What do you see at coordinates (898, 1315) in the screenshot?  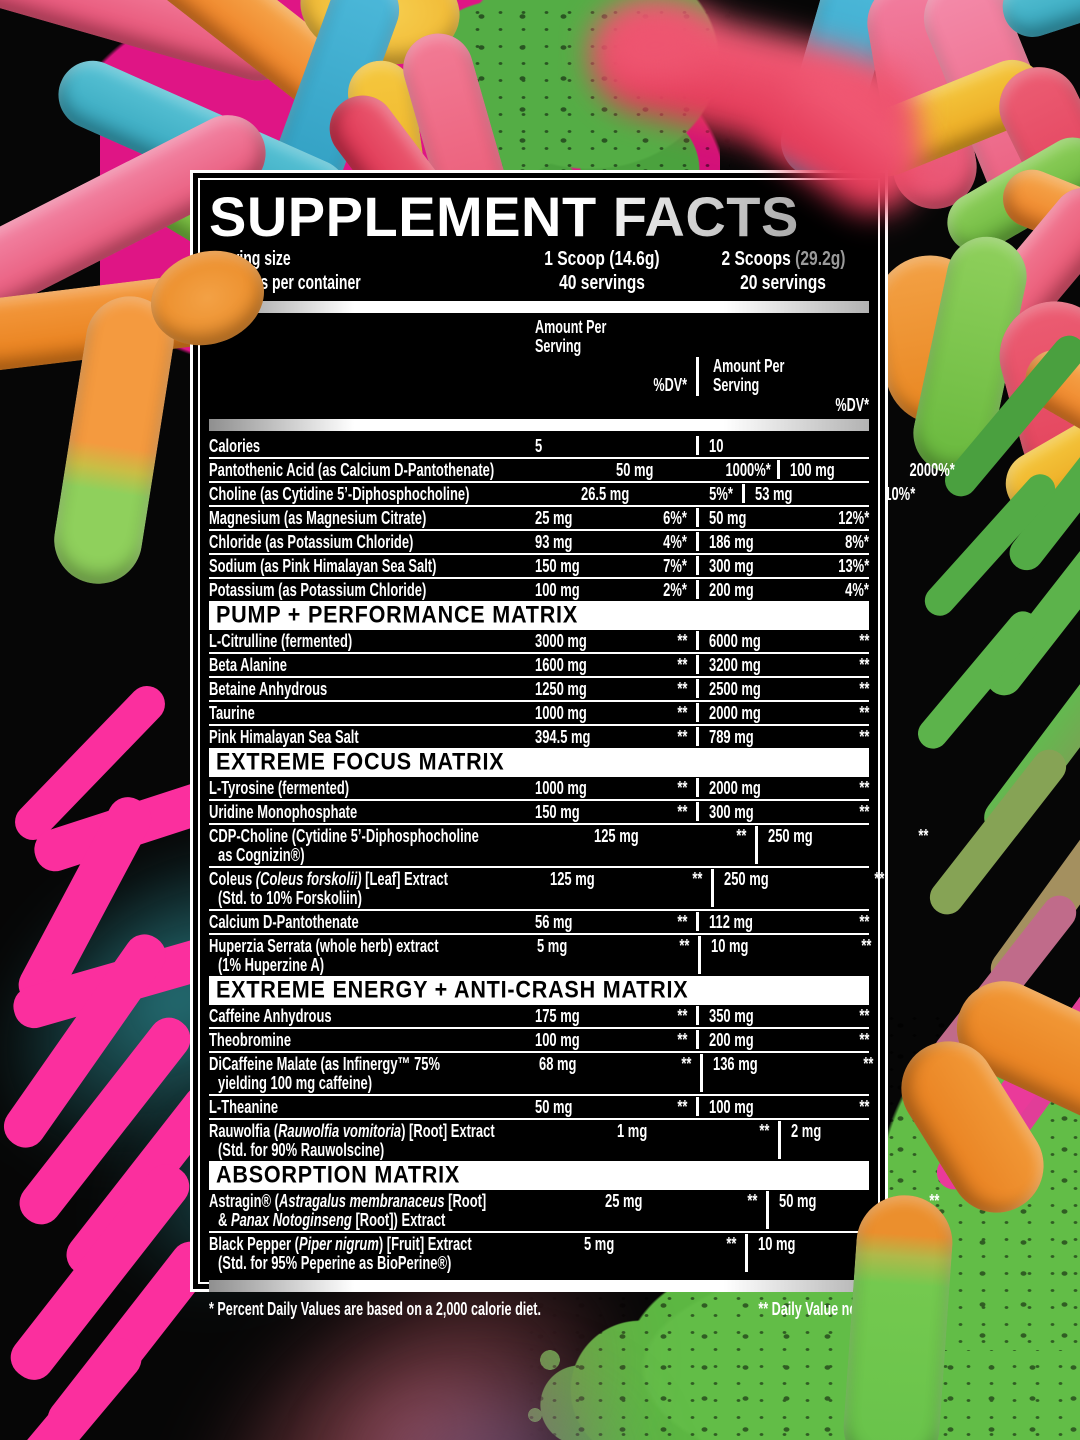 I see `gummy-worm` at bounding box center [898, 1315].